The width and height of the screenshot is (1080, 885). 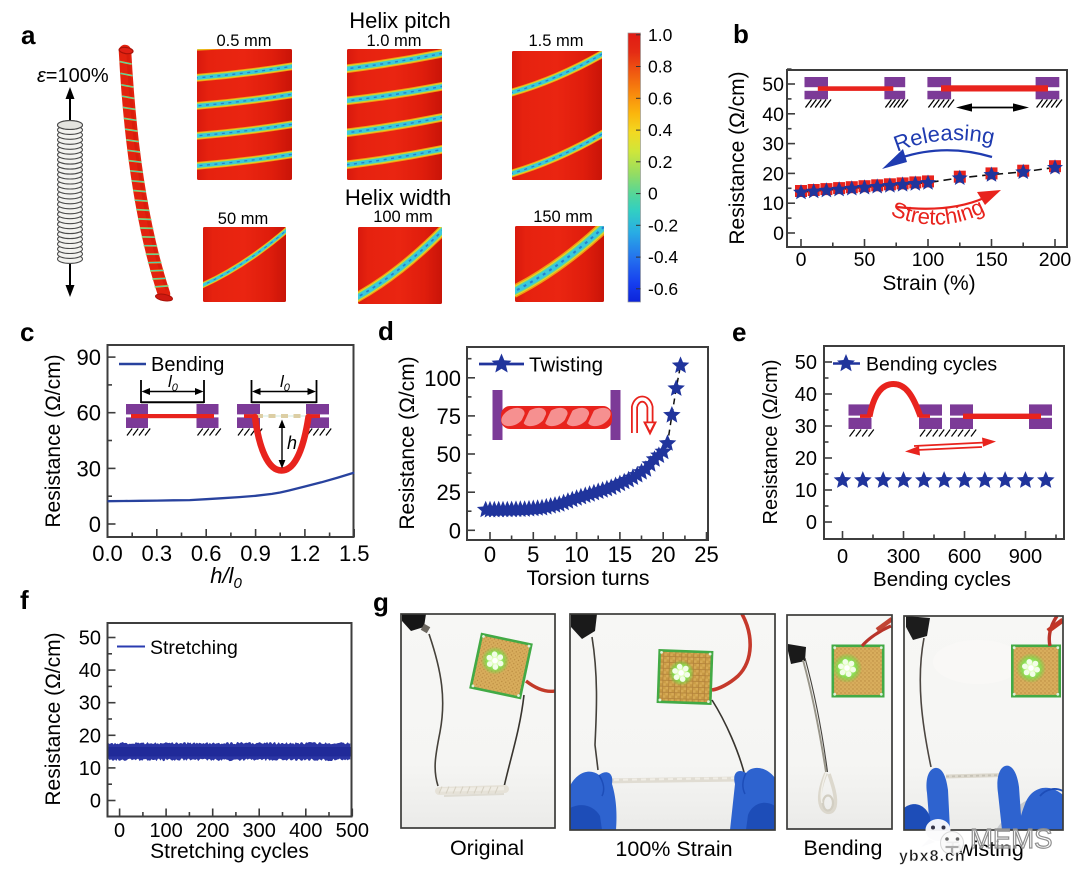 I want to click on svg-text: h, so click(x=292, y=443).